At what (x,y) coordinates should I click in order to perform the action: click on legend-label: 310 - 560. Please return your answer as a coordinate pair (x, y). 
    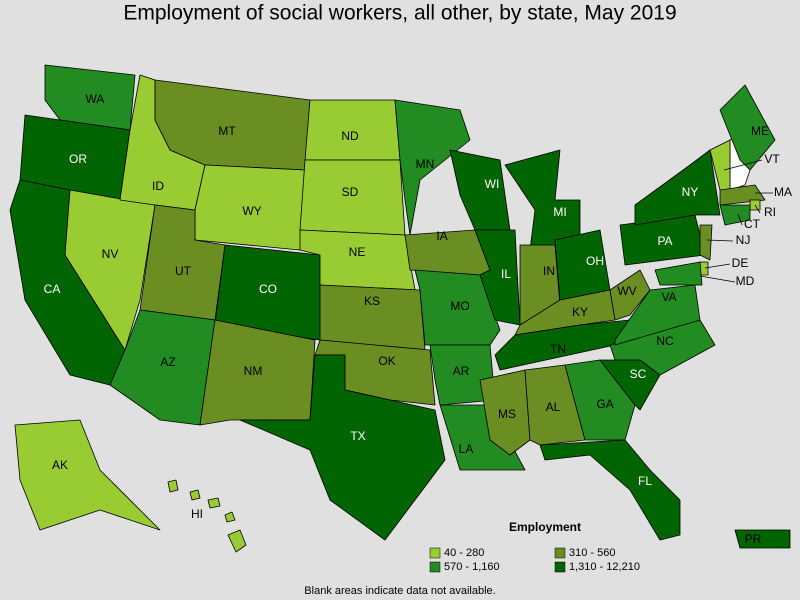
    Looking at the image, I should click on (592, 553).